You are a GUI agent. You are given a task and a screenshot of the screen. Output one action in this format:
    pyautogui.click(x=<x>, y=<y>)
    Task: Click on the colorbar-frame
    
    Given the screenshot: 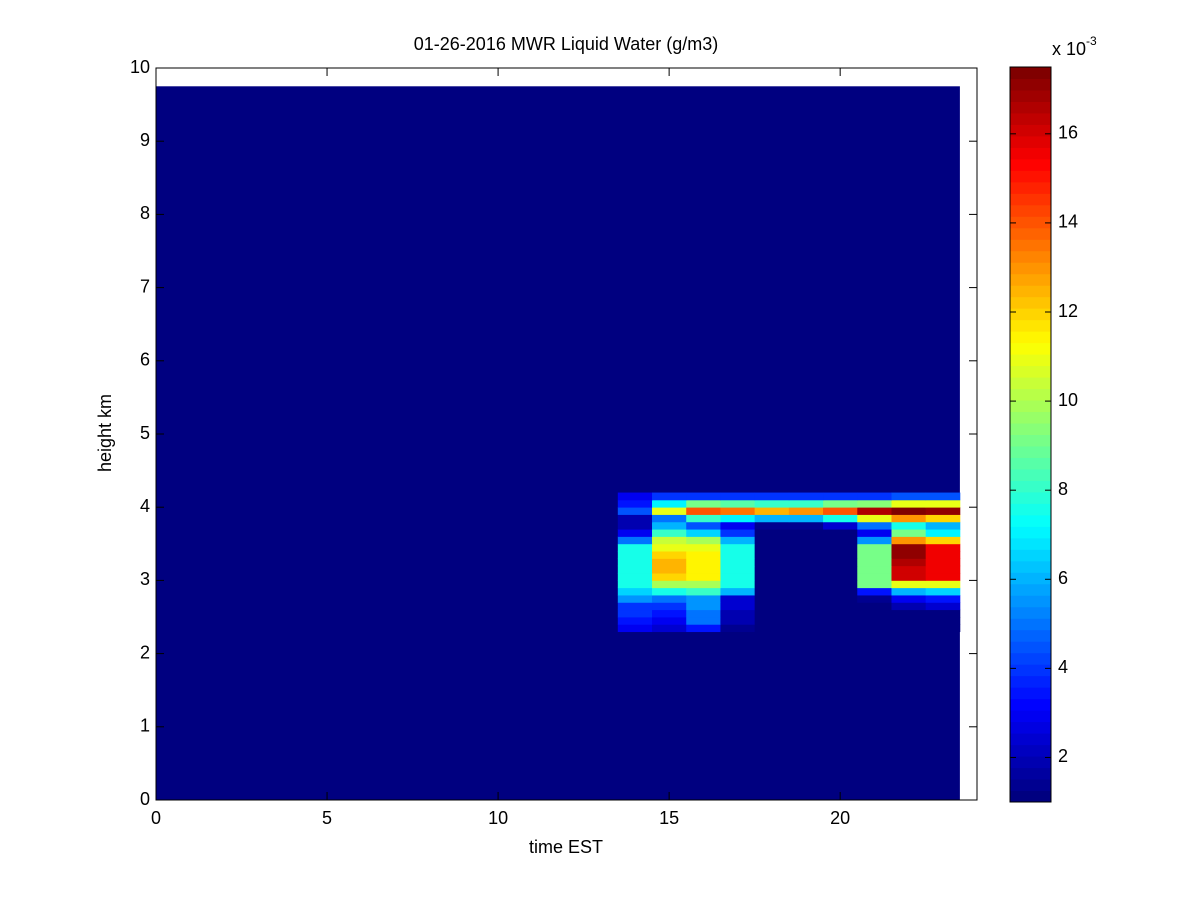 What is the action you would take?
    pyautogui.click(x=1030, y=434)
    